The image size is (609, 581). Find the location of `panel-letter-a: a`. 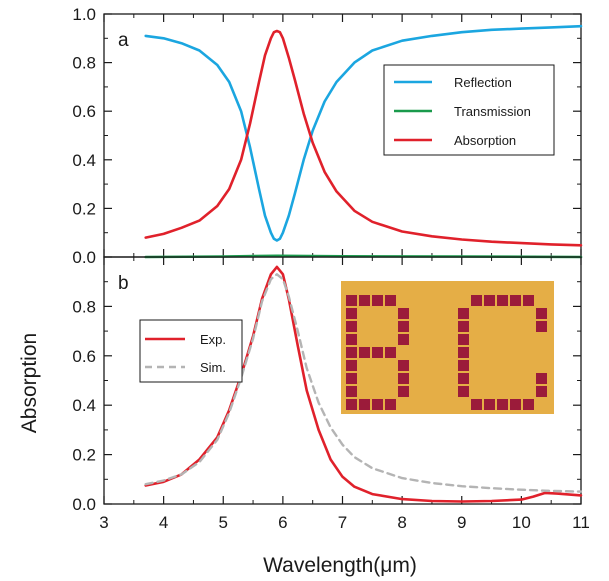

panel-letter-a: a is located at coordinates (123, 40).